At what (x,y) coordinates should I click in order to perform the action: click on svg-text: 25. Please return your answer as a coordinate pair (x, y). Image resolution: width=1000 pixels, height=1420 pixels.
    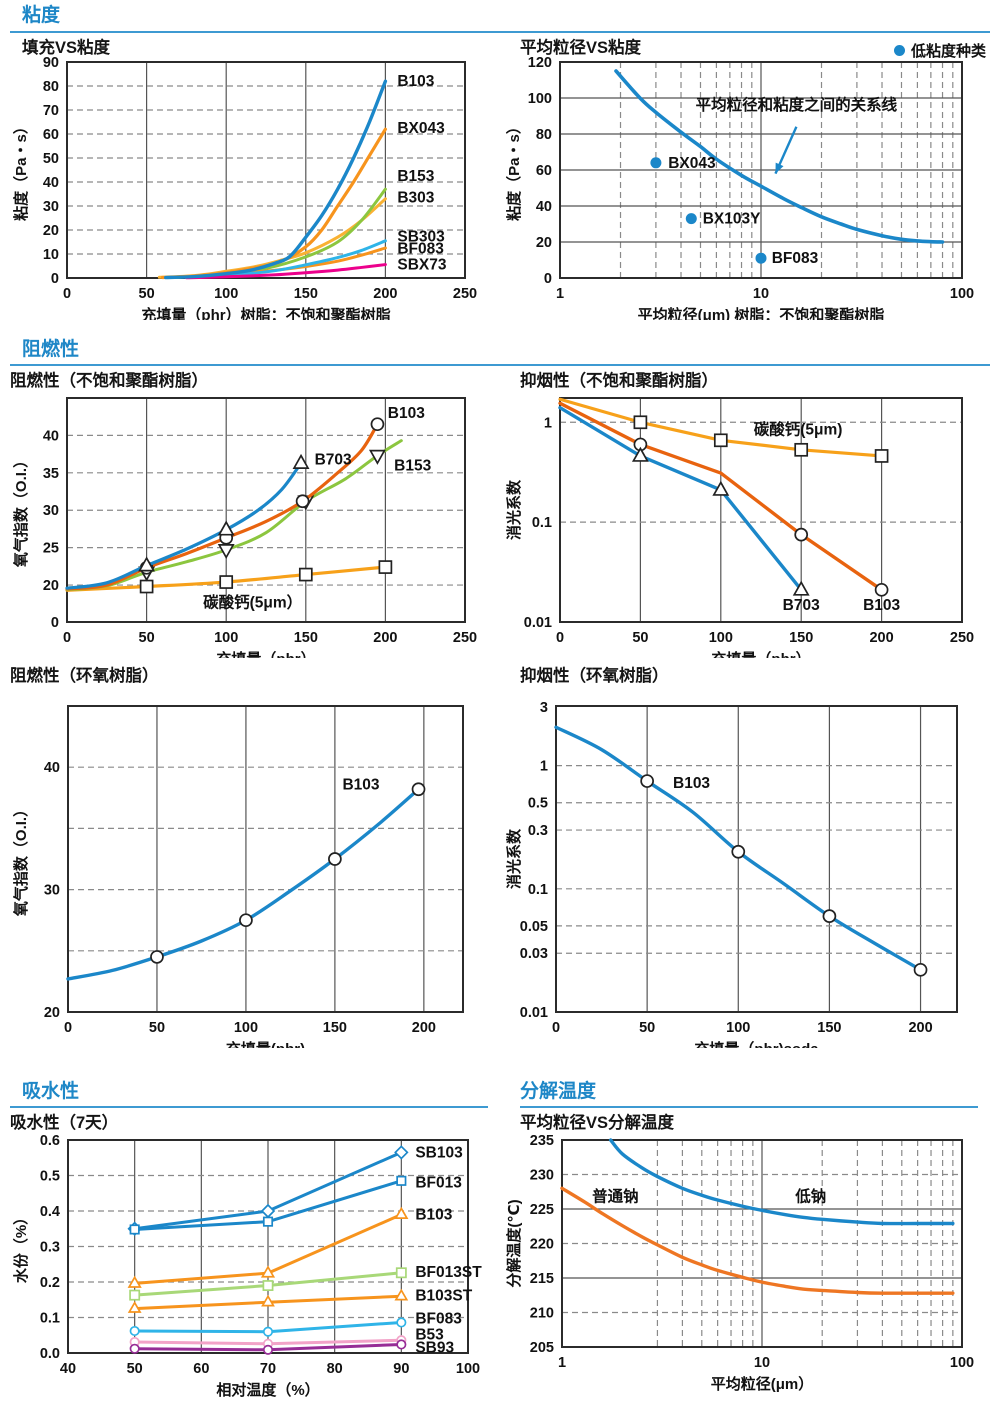
    Looking at the image, I should click on (51, 549).